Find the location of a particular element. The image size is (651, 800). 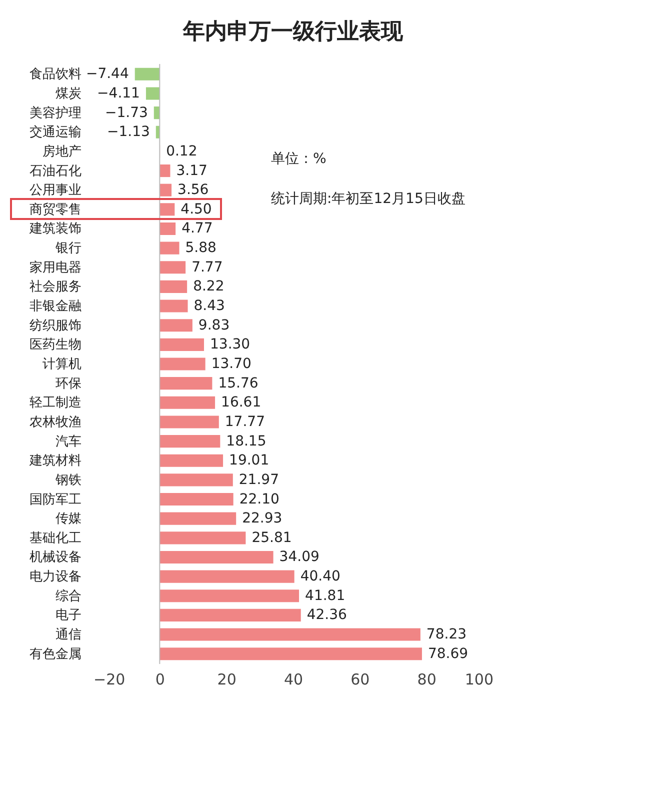

y-tick-label: 公用事业 is located at coordinates (56, 190).